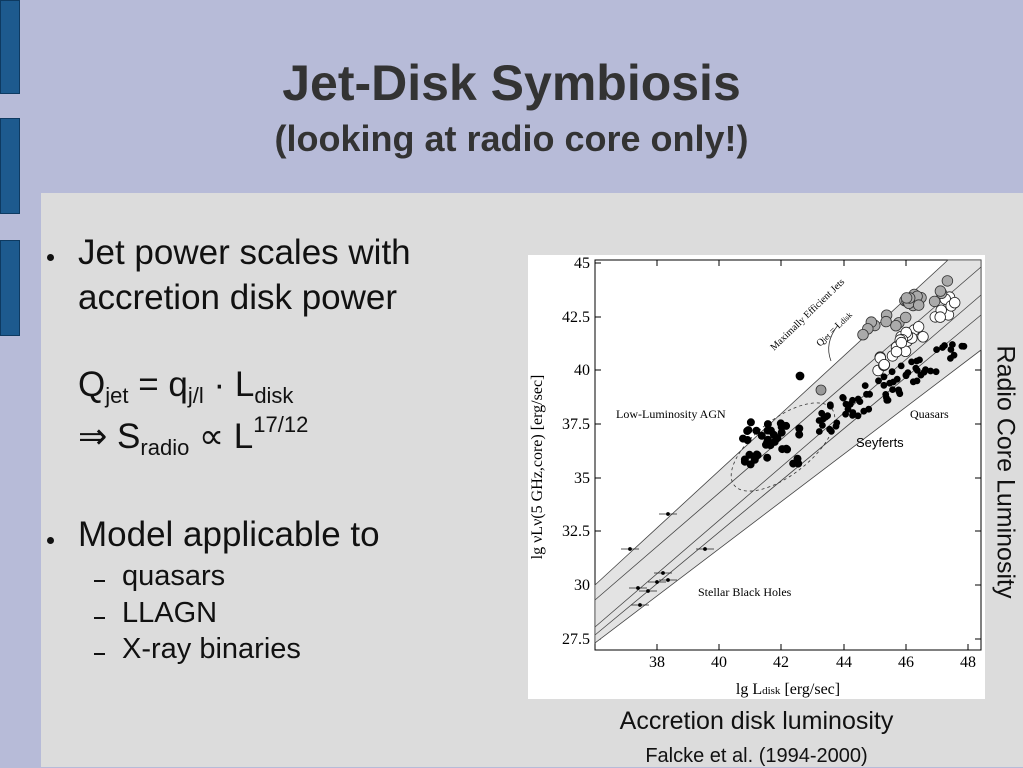  What do you see at coordinates (511, 138) in the screenshot?
I see `slide-subtitle: (looking at radio core only!)` at bounding box center [511, 138].